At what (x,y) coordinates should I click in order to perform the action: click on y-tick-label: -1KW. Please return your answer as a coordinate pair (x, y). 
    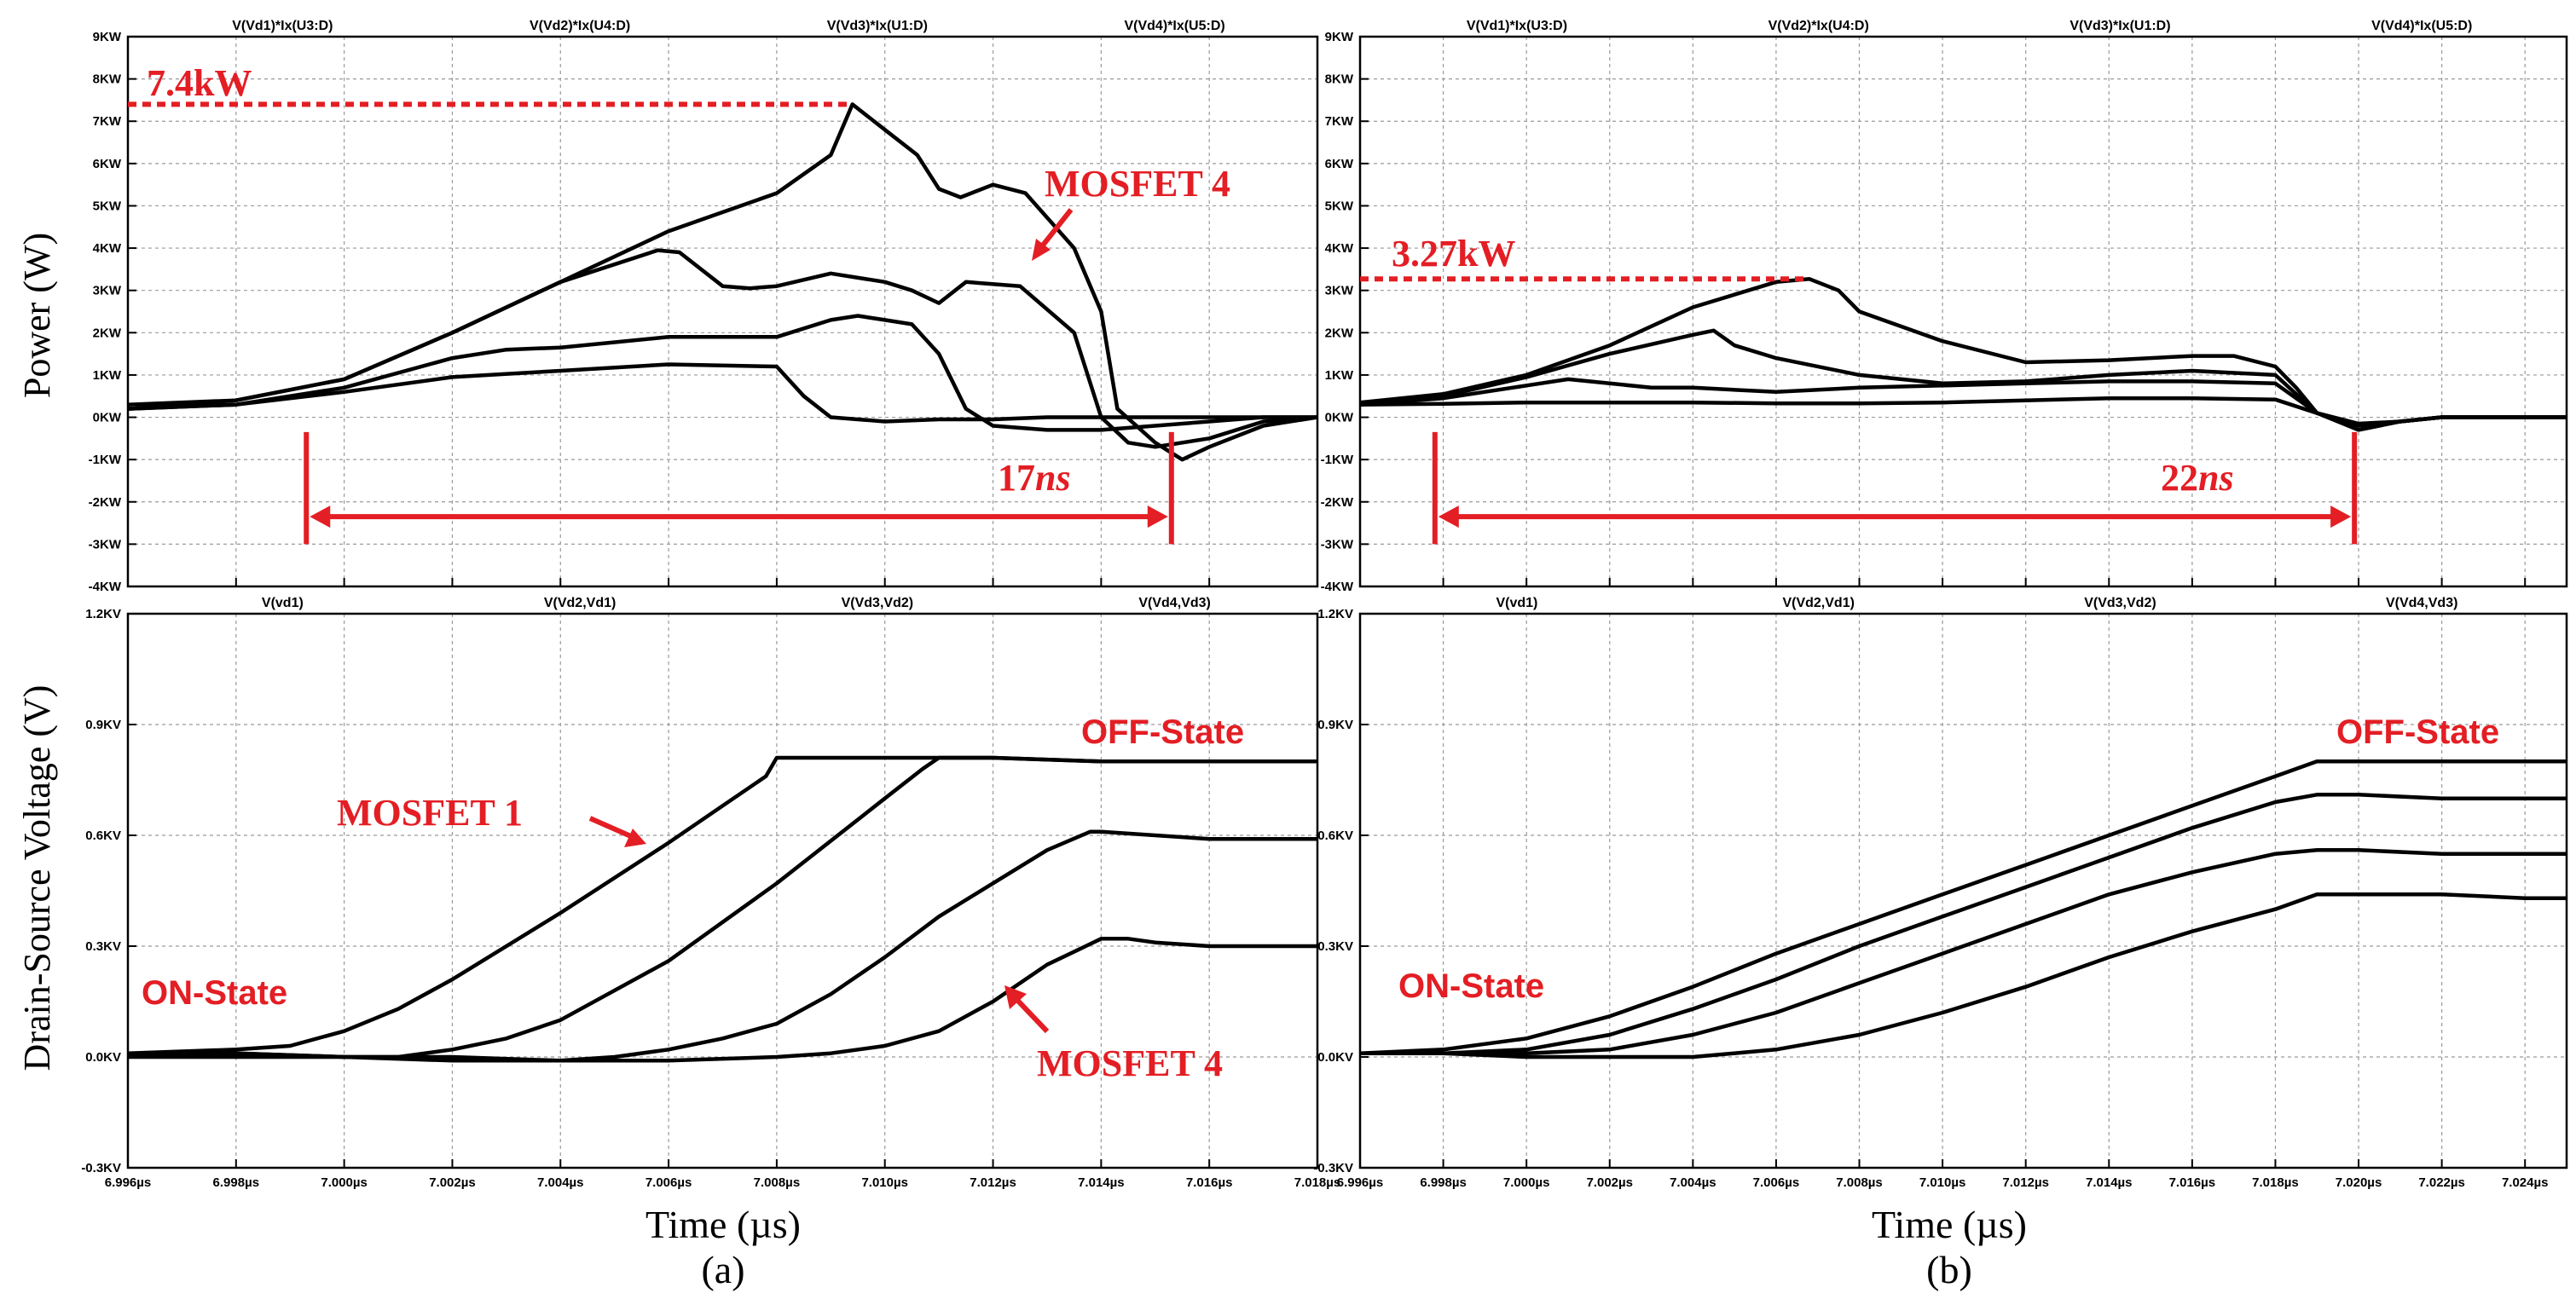
    Looking at the image, I should click on (1337, 460).